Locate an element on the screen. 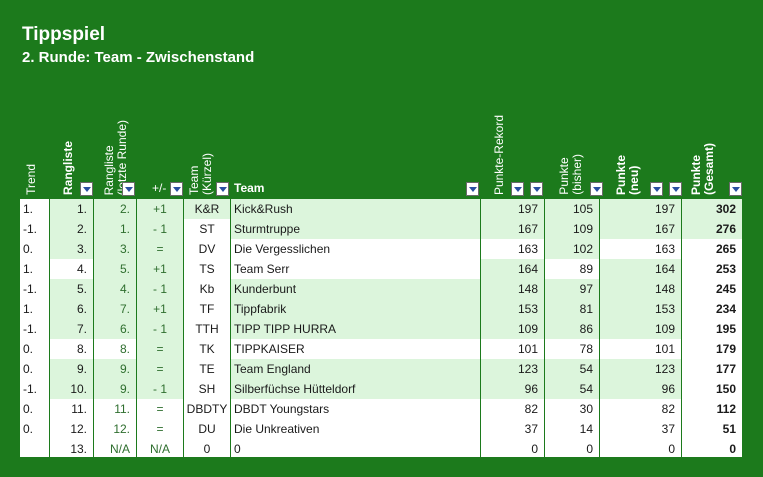 This screenshot has width=763, height=477. points-before-cell: 78 is located at coordinates (572, 349).